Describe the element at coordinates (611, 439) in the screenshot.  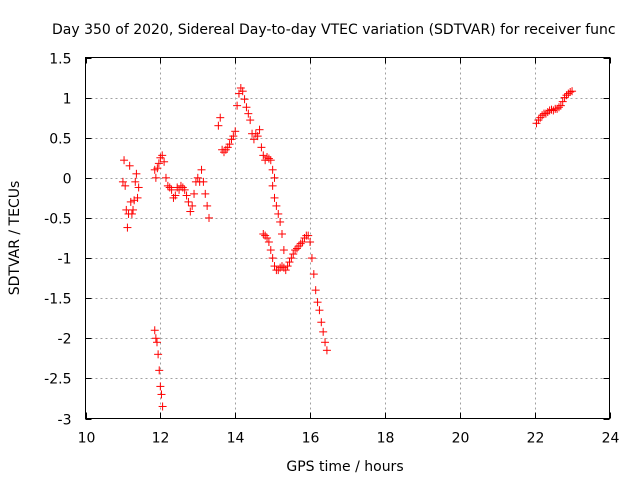
I see `x-tick-label: 24` at that location.